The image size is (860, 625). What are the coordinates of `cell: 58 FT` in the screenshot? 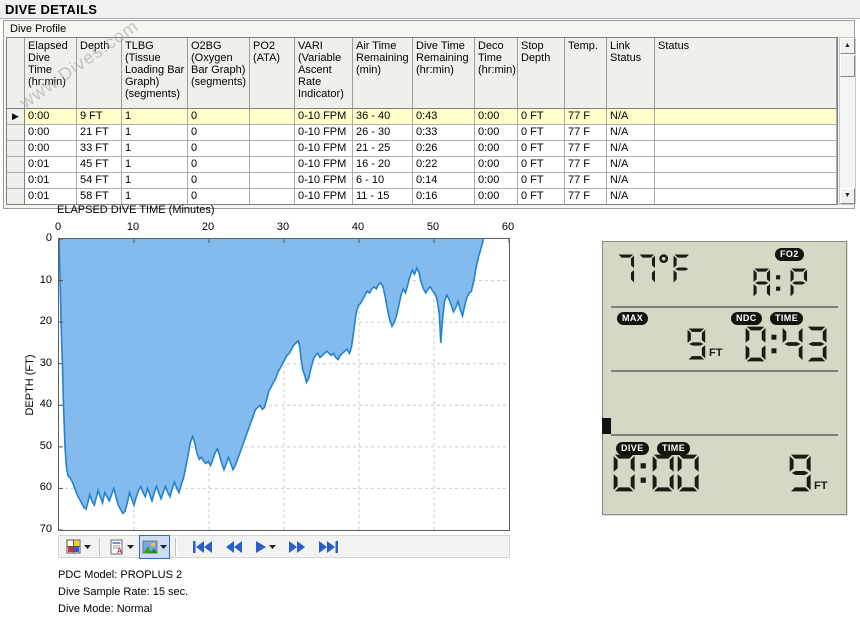 It's located at (99, 196).